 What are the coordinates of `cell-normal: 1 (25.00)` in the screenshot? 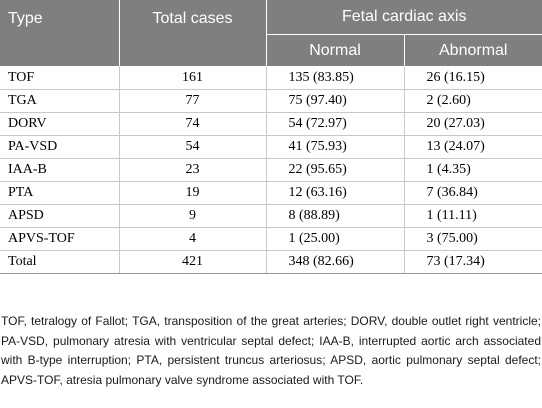 It's located at (334, 239).